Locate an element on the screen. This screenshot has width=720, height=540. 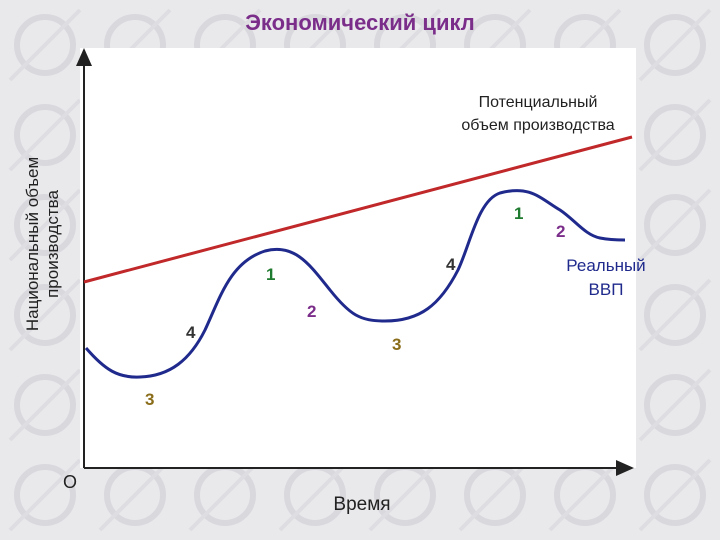
y-axis-label-line-2: производства is located at coordinates (52, 244).